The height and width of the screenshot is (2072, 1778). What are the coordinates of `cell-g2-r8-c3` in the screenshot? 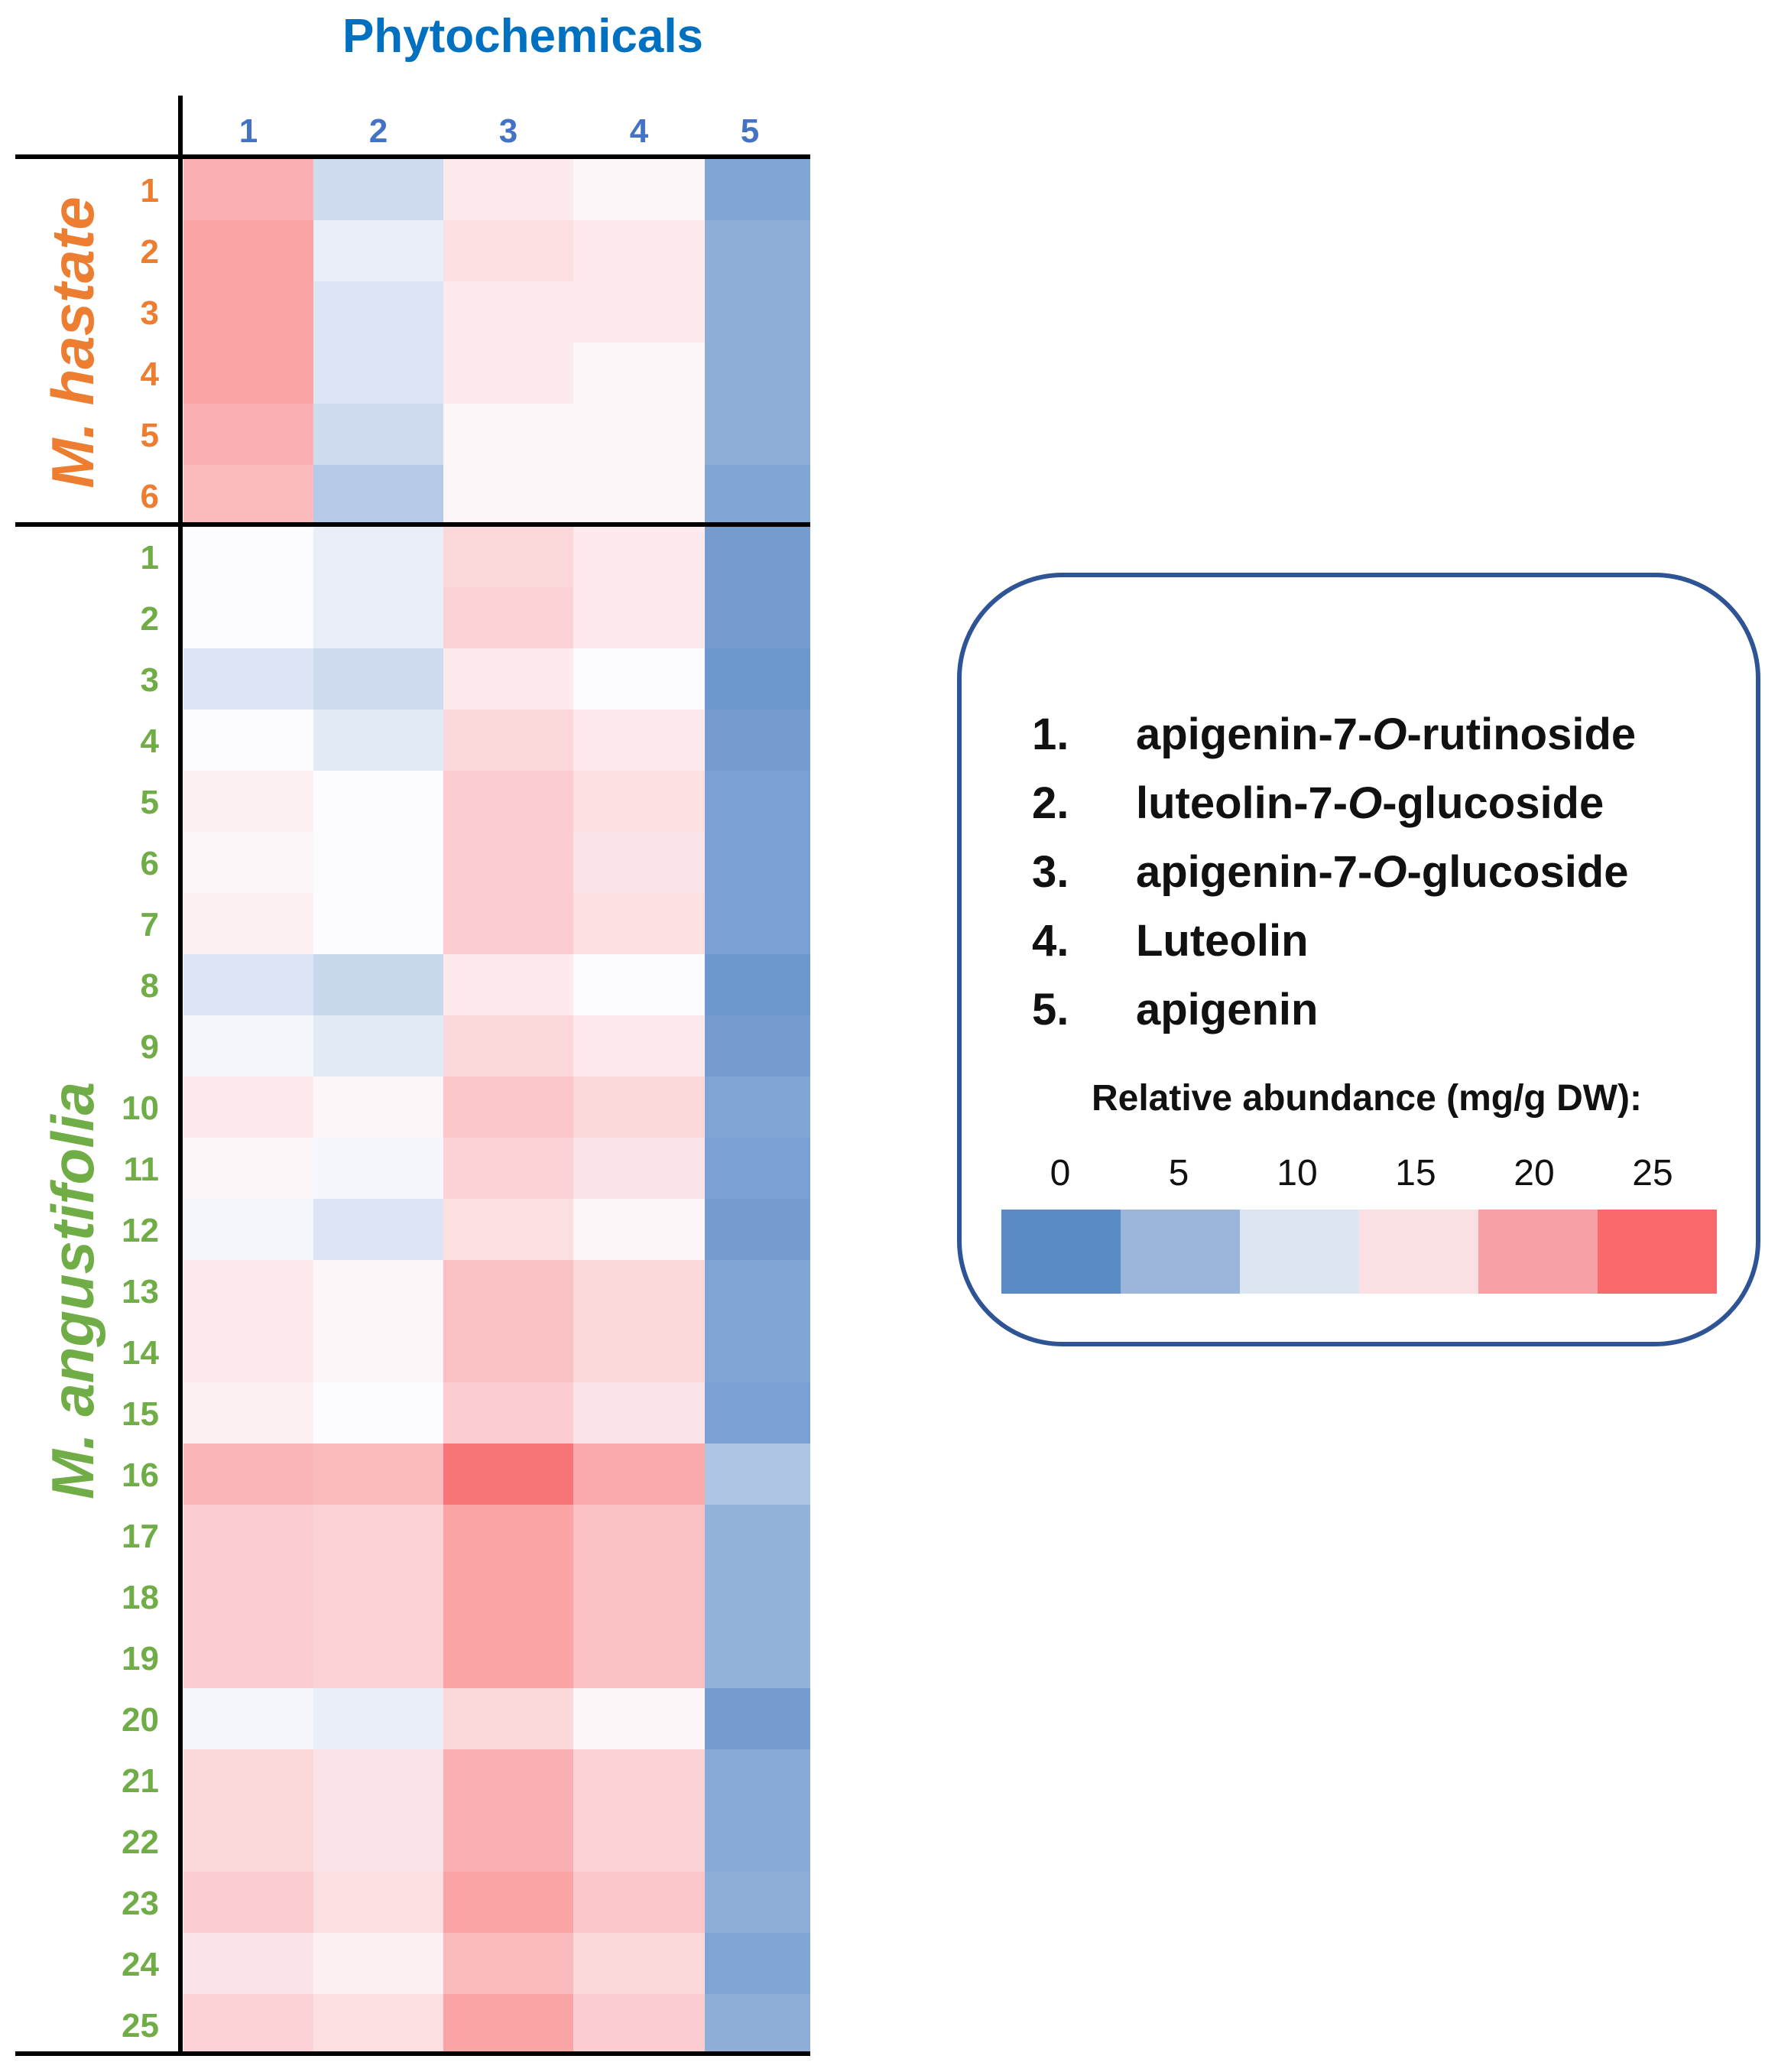 It's located at (508, 985).